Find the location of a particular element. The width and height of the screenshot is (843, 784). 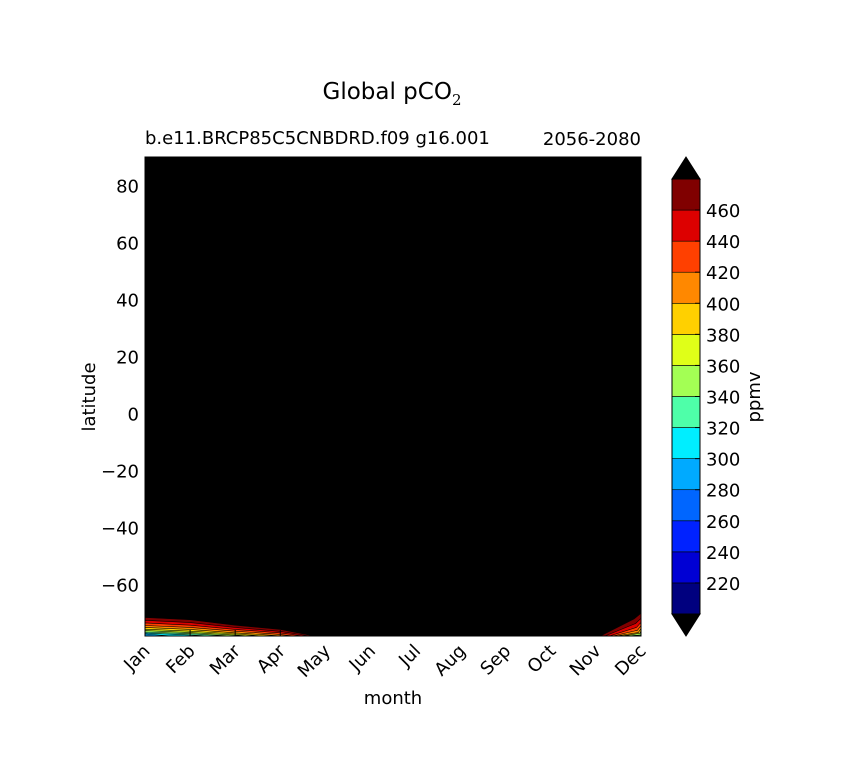

colorbar-extend-max is located at coordinates (686, 168).